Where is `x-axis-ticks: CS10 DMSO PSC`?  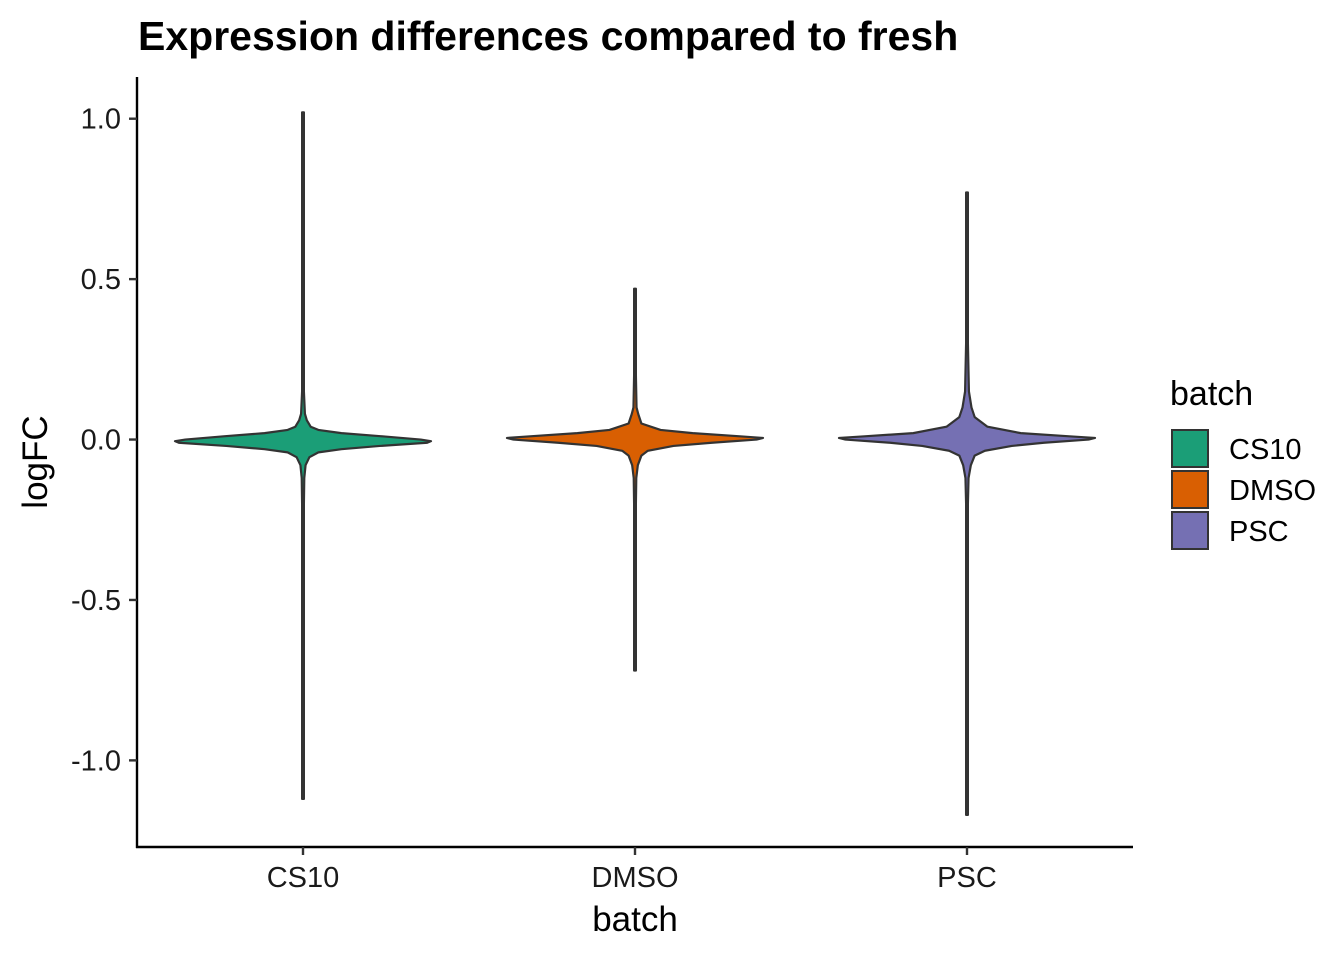 x-axis-ticks: CS10 DMSO PSC is located at coordinates (632, 870).